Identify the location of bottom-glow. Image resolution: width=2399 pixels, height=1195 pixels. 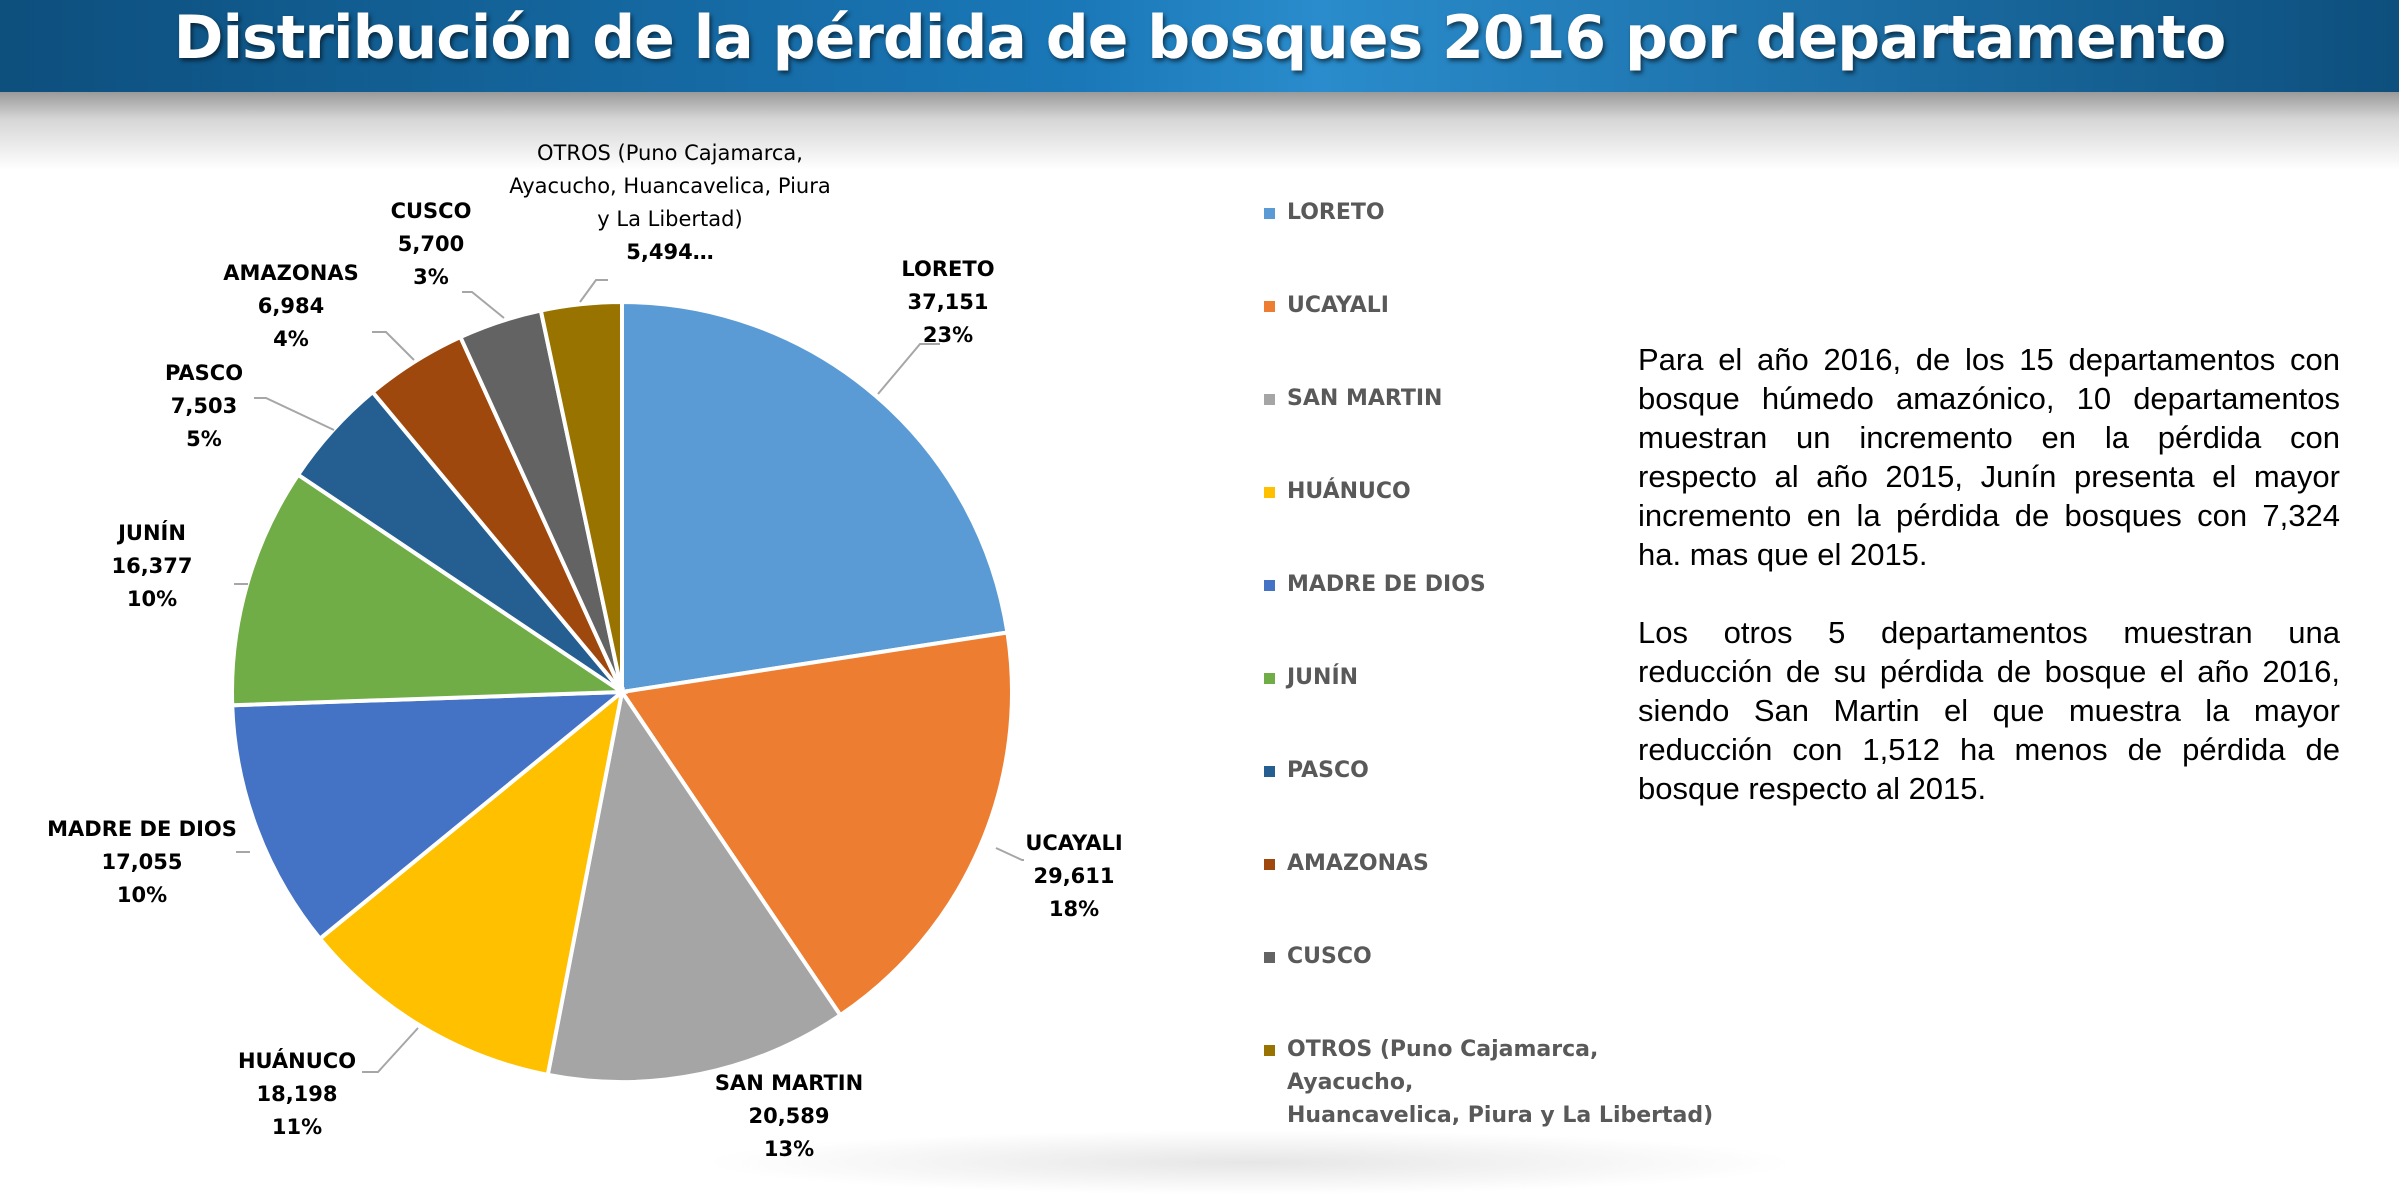
(1250, 1162).